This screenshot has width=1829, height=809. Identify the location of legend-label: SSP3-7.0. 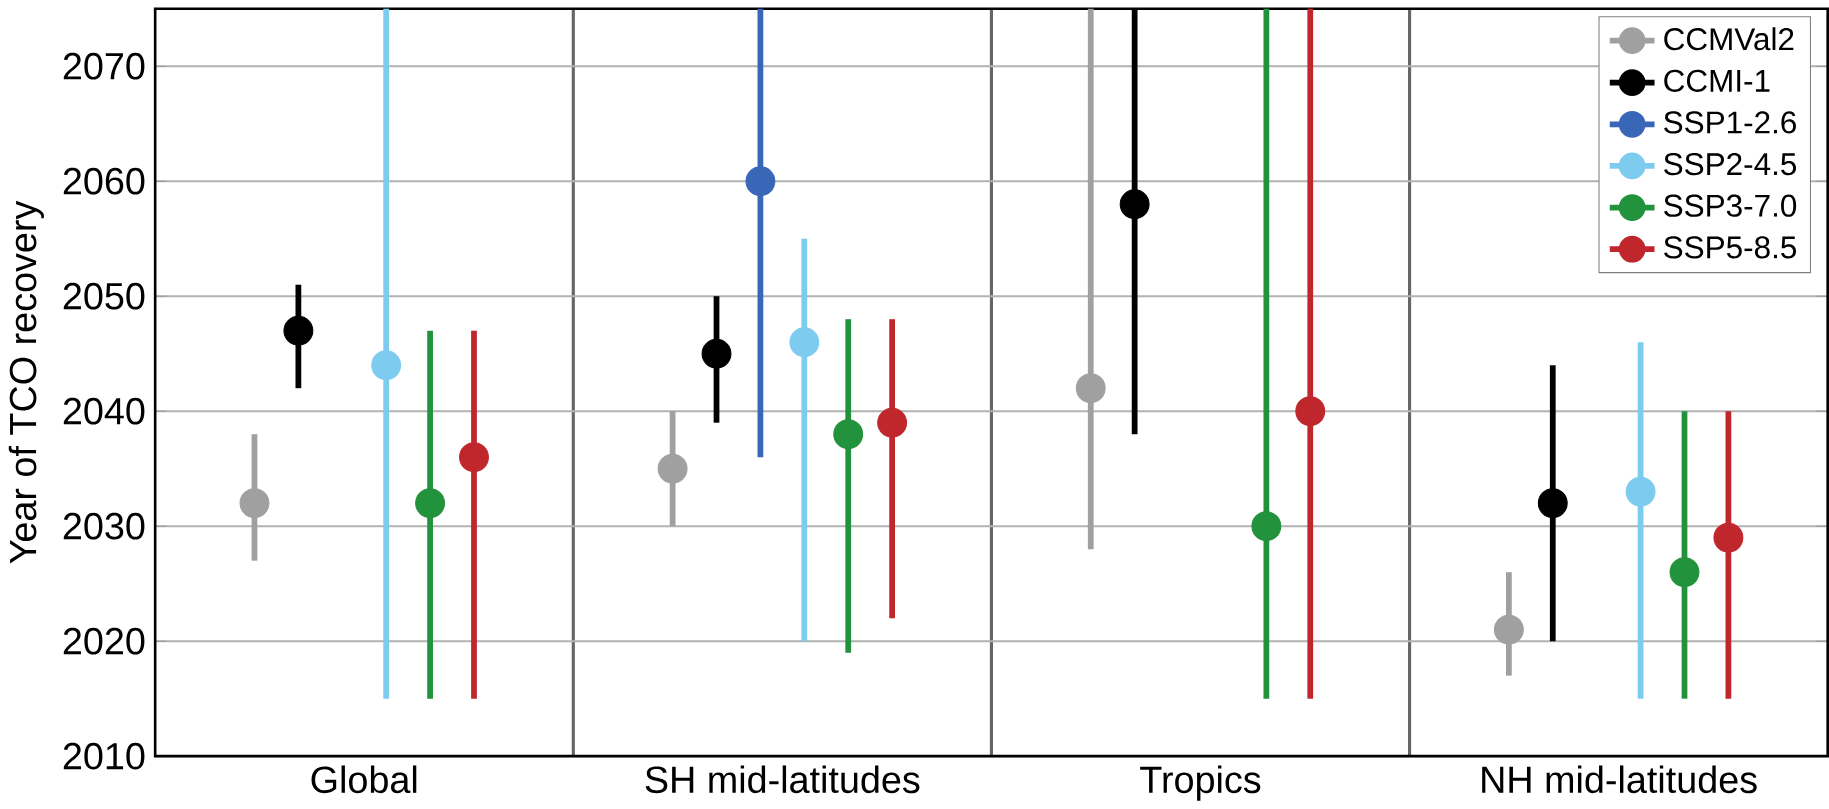
(1730, 205).